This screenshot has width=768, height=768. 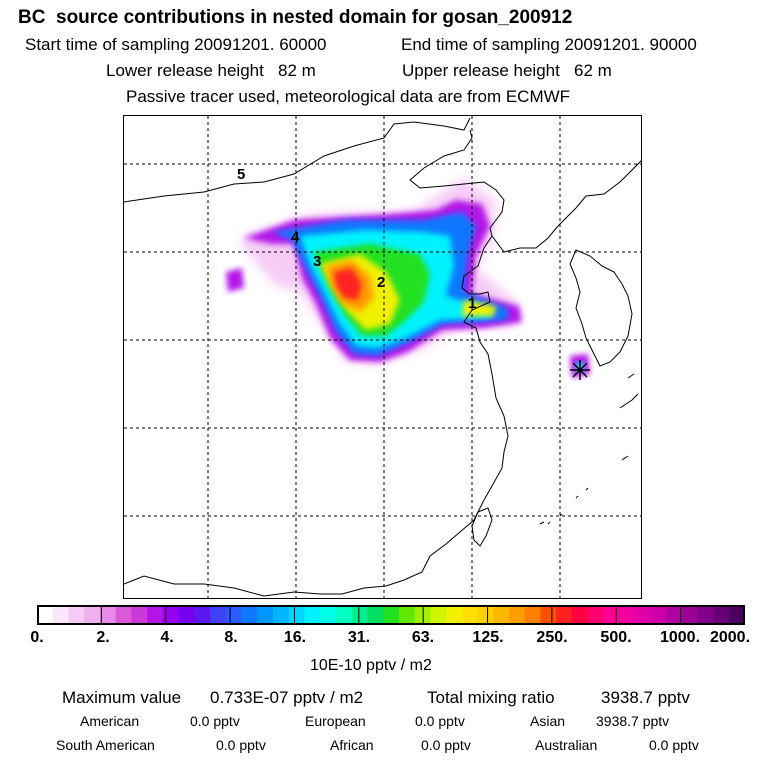 I want to click on concentration-field, so click(x=408, y=278).